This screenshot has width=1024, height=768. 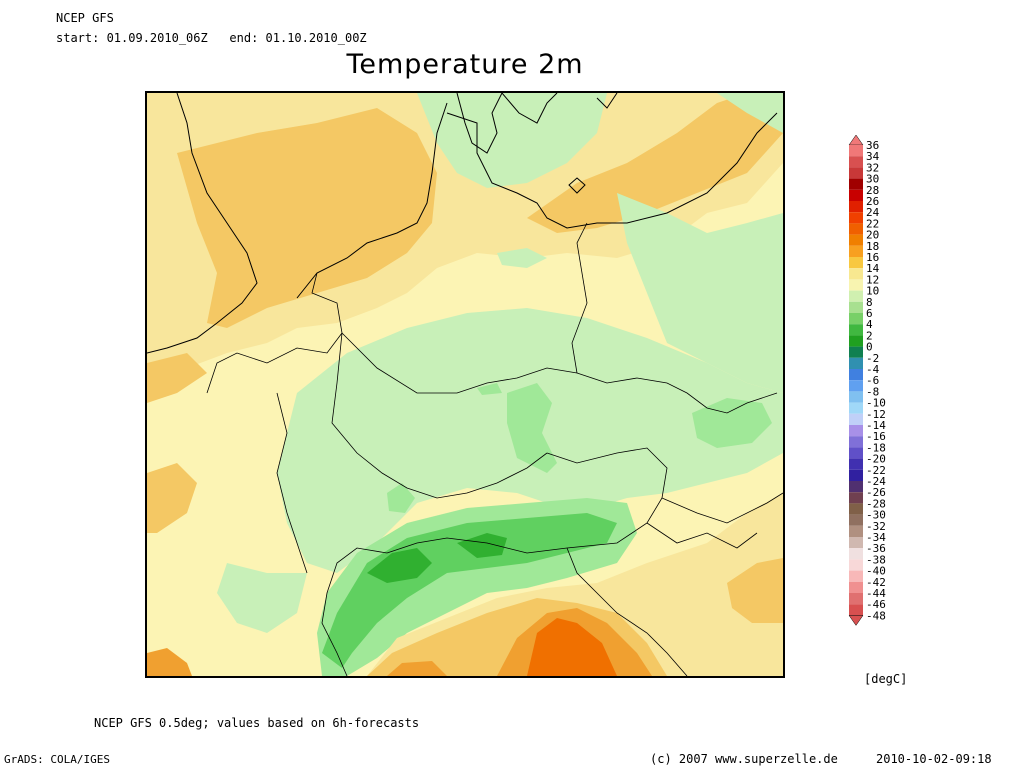 What do you see at coordinates (522, 258) in the screenshot?
I see `field-8-10-pocket` at bounding box center [522, 258].